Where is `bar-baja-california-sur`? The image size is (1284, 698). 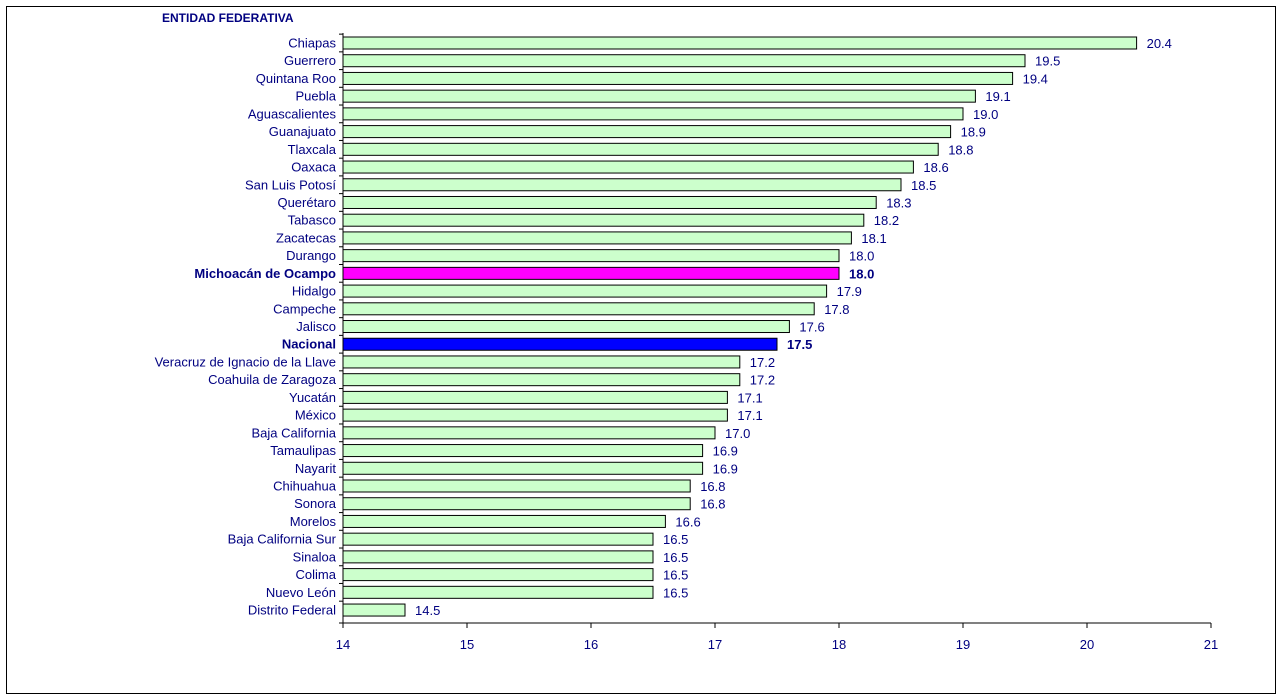
bar-baja-california-sur is located at coordinates (498, 539).